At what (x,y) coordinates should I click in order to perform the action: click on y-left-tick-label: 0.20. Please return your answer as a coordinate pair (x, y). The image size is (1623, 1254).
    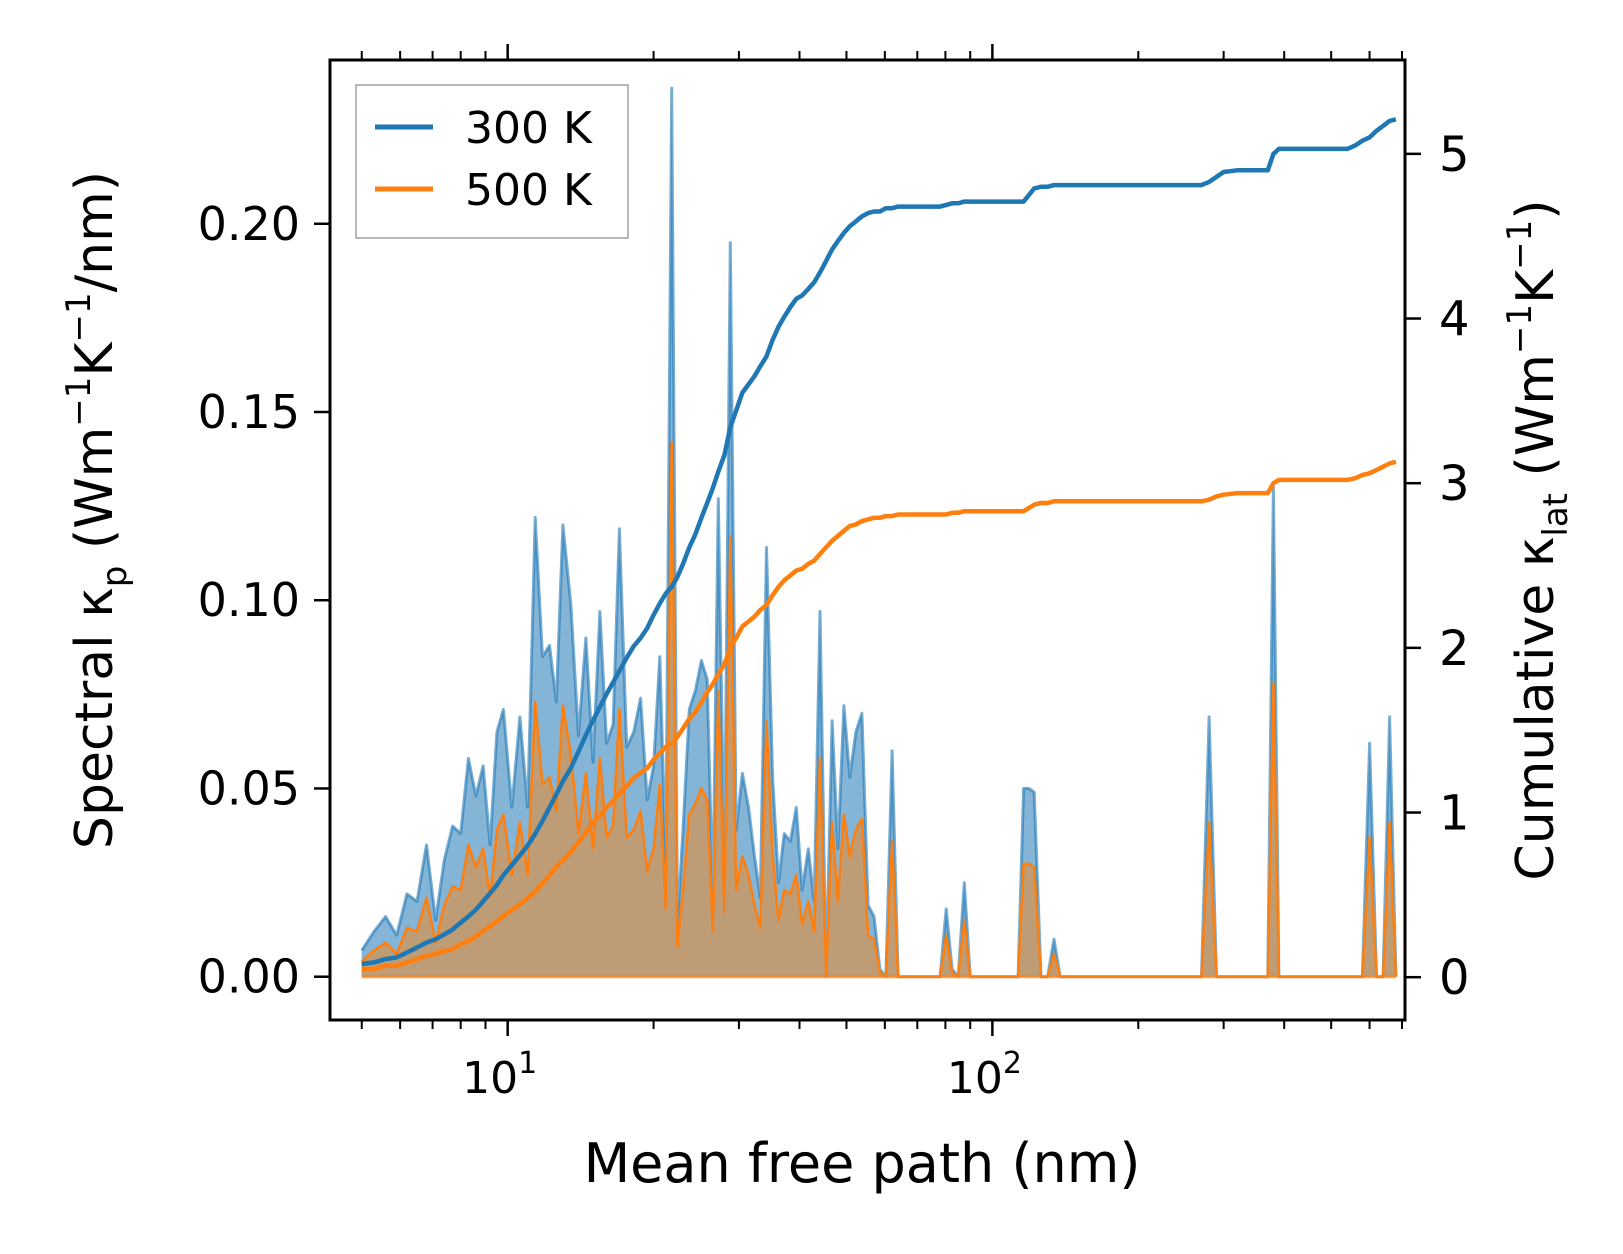
    Looking at the image, I should click on (249, 224).